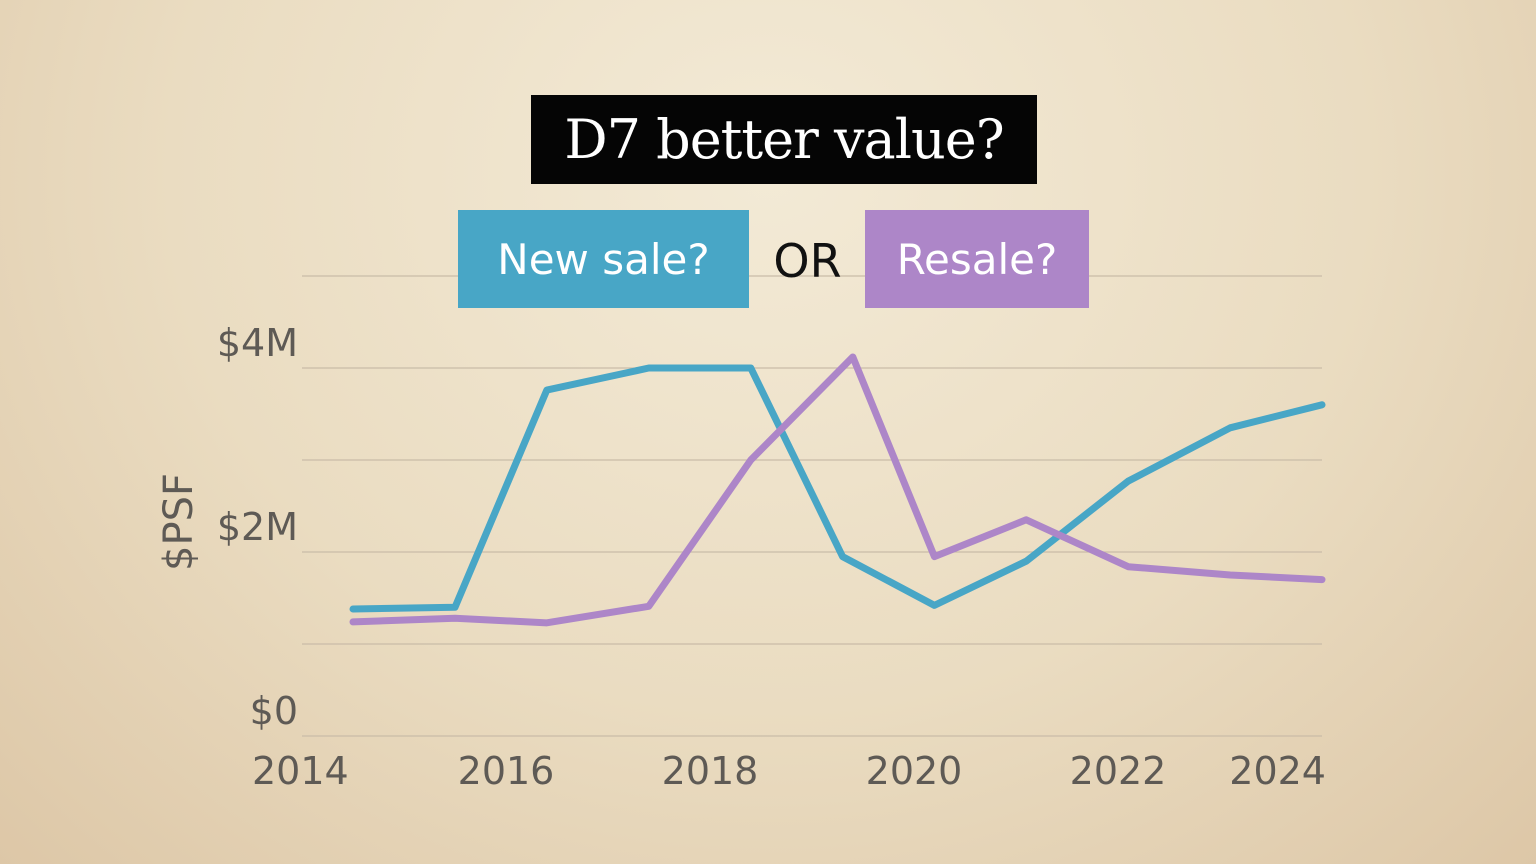 This screenshot has width=1536, height=864. I want to click on legend-new-sale: New sale?, so click(603, 259).